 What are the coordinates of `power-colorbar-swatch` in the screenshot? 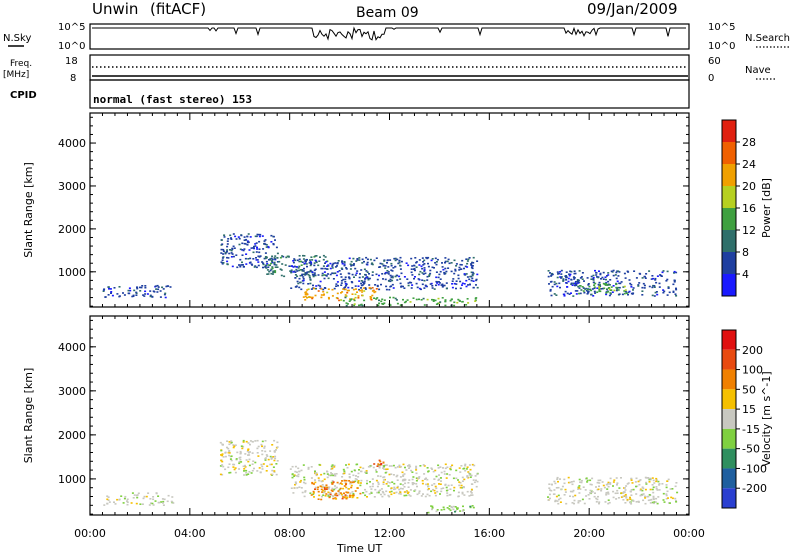 It's located at (729, 131).